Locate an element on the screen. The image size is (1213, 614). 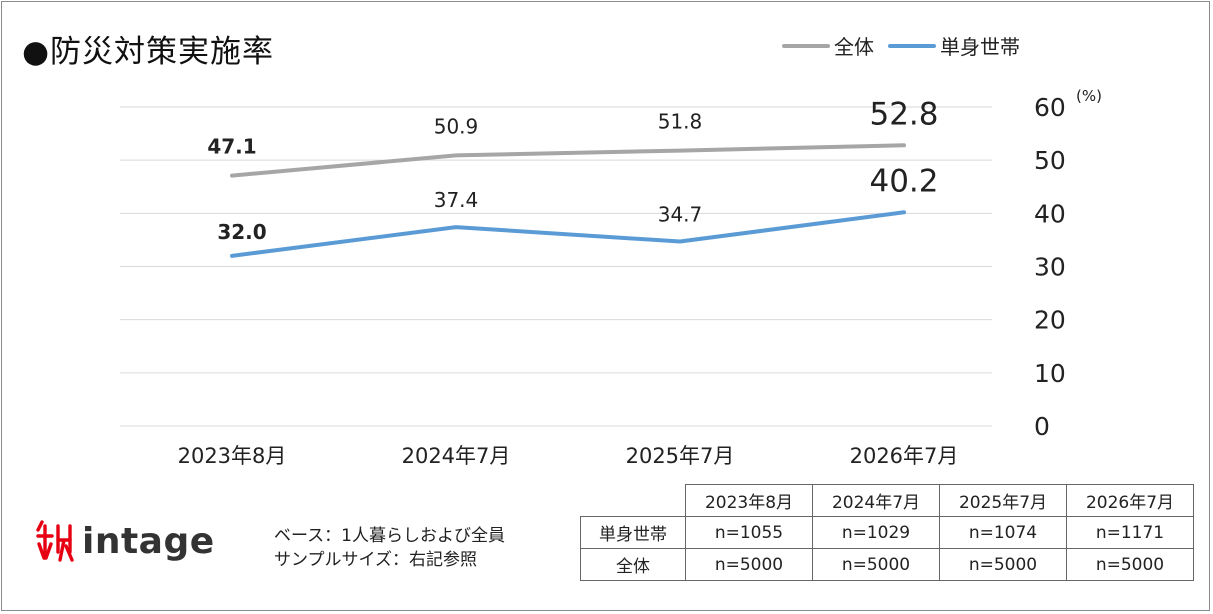
sample-table-header-row: 2023年8月 2024年7月 2025年7月 2026年7月 is located at coordinates (887, 500).